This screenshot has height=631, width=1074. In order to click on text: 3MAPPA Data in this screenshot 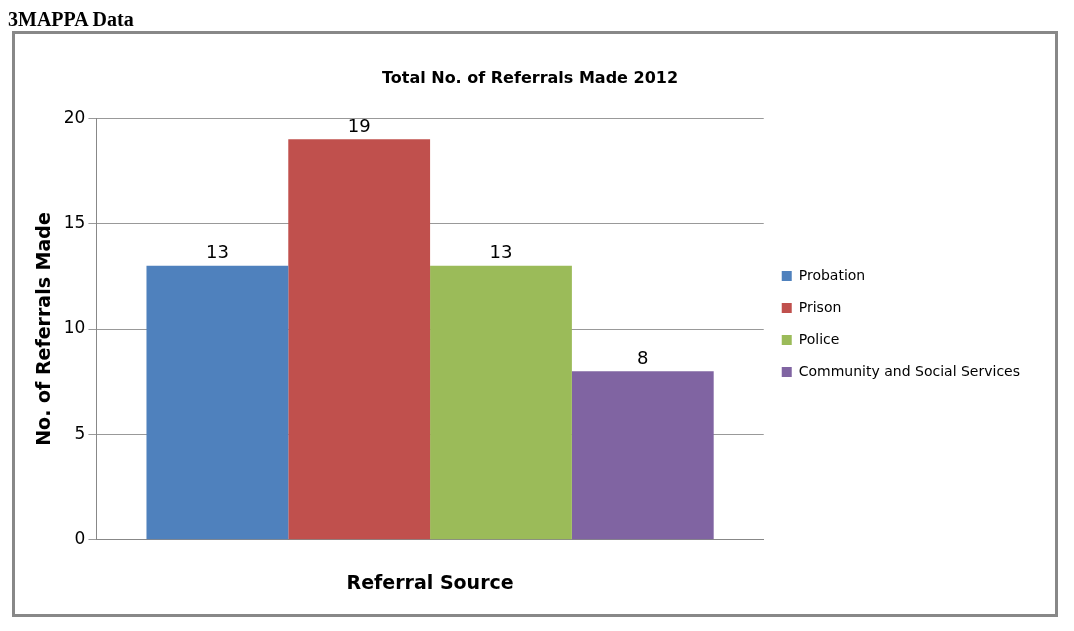, I will do `click(71, 19)`.